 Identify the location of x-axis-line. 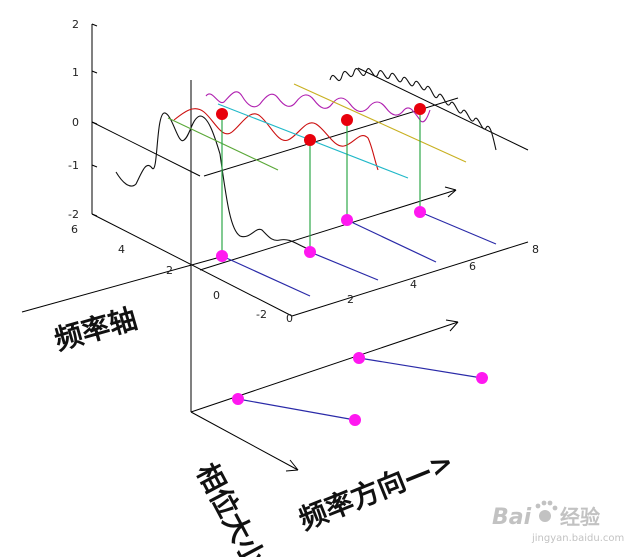
(410, 279).